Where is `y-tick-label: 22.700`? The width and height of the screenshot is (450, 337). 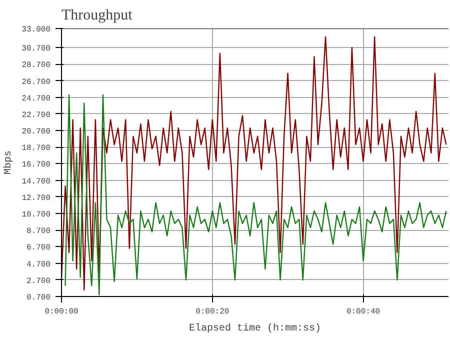
y-tick-label: 22.700 is located at coordinates (36, 115).